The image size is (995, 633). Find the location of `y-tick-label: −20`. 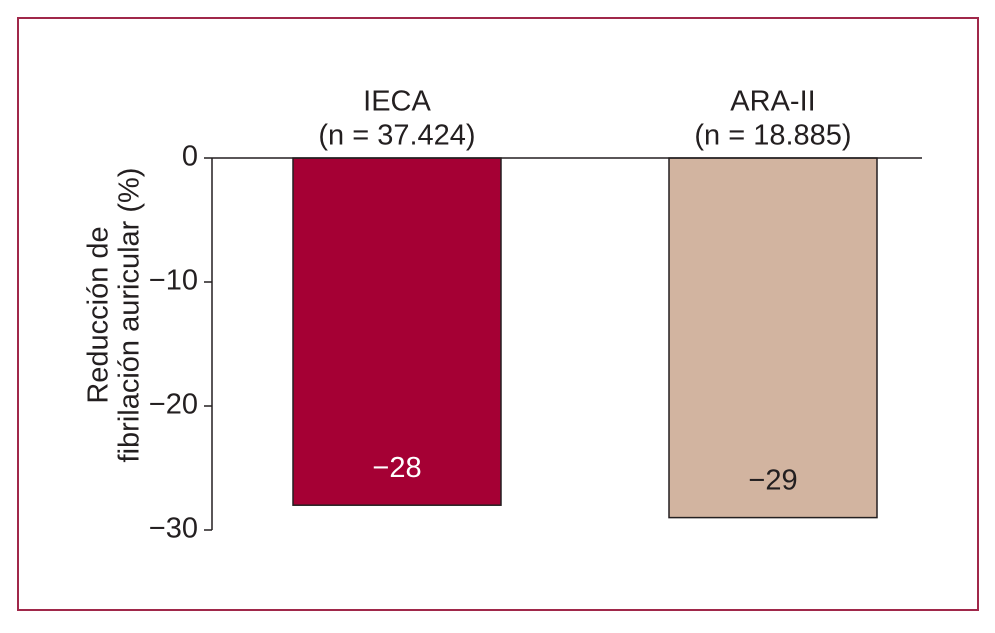

y-tick-label: −20 is located at coordinates (173, 405).